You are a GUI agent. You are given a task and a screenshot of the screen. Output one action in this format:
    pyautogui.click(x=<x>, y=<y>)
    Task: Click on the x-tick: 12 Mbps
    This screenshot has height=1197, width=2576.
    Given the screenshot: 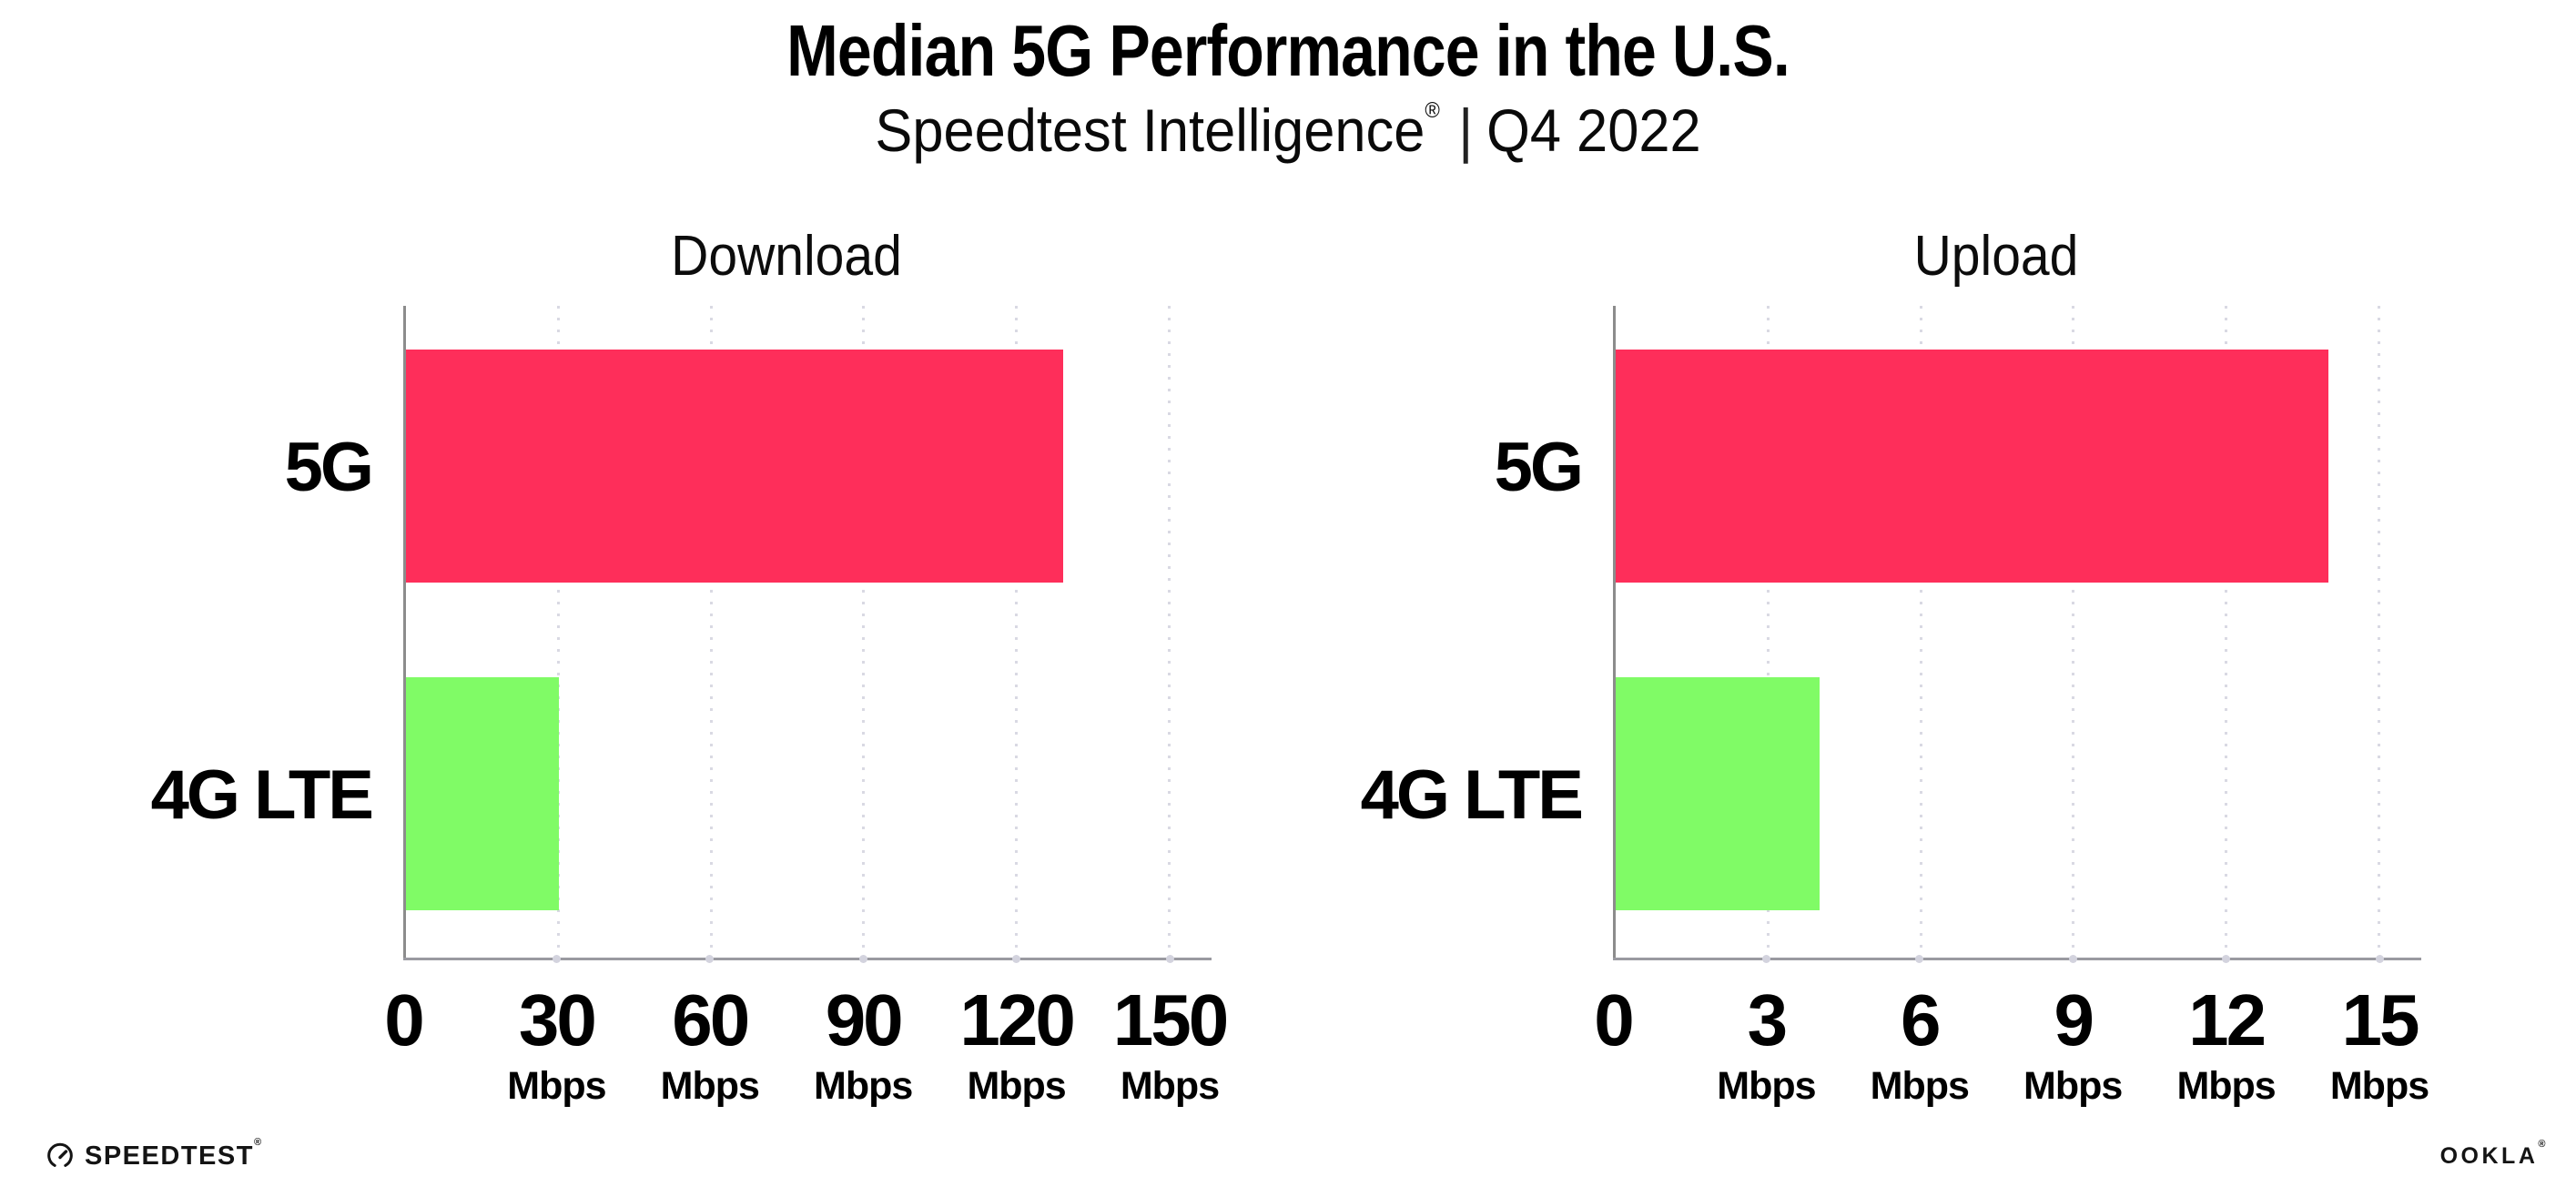 What is the action you would take?
    pyautogui.click(x=2226, y=1043)
    